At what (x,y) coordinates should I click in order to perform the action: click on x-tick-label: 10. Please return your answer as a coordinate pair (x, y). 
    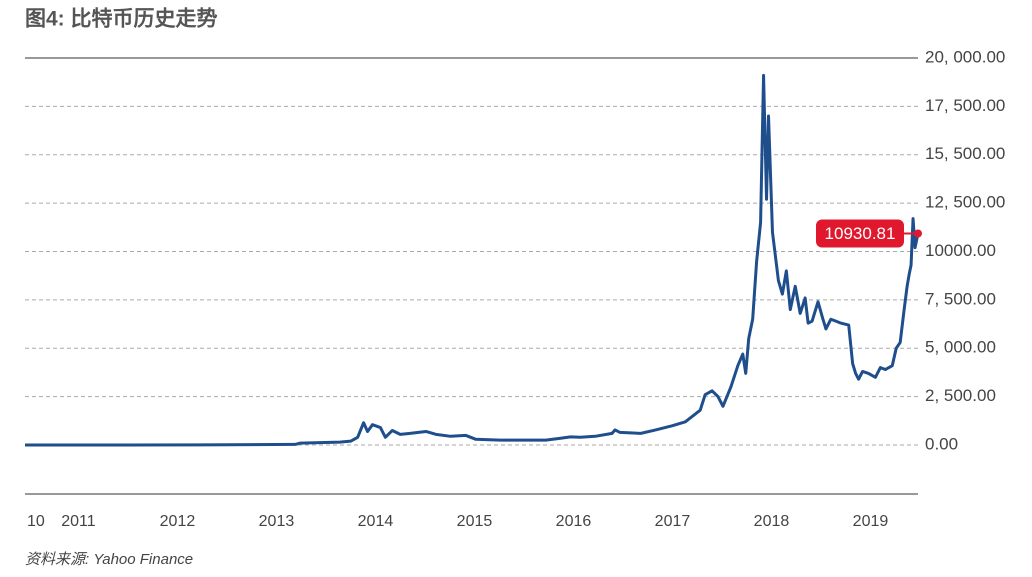
    Looking at the image, I should click on (36, 521).